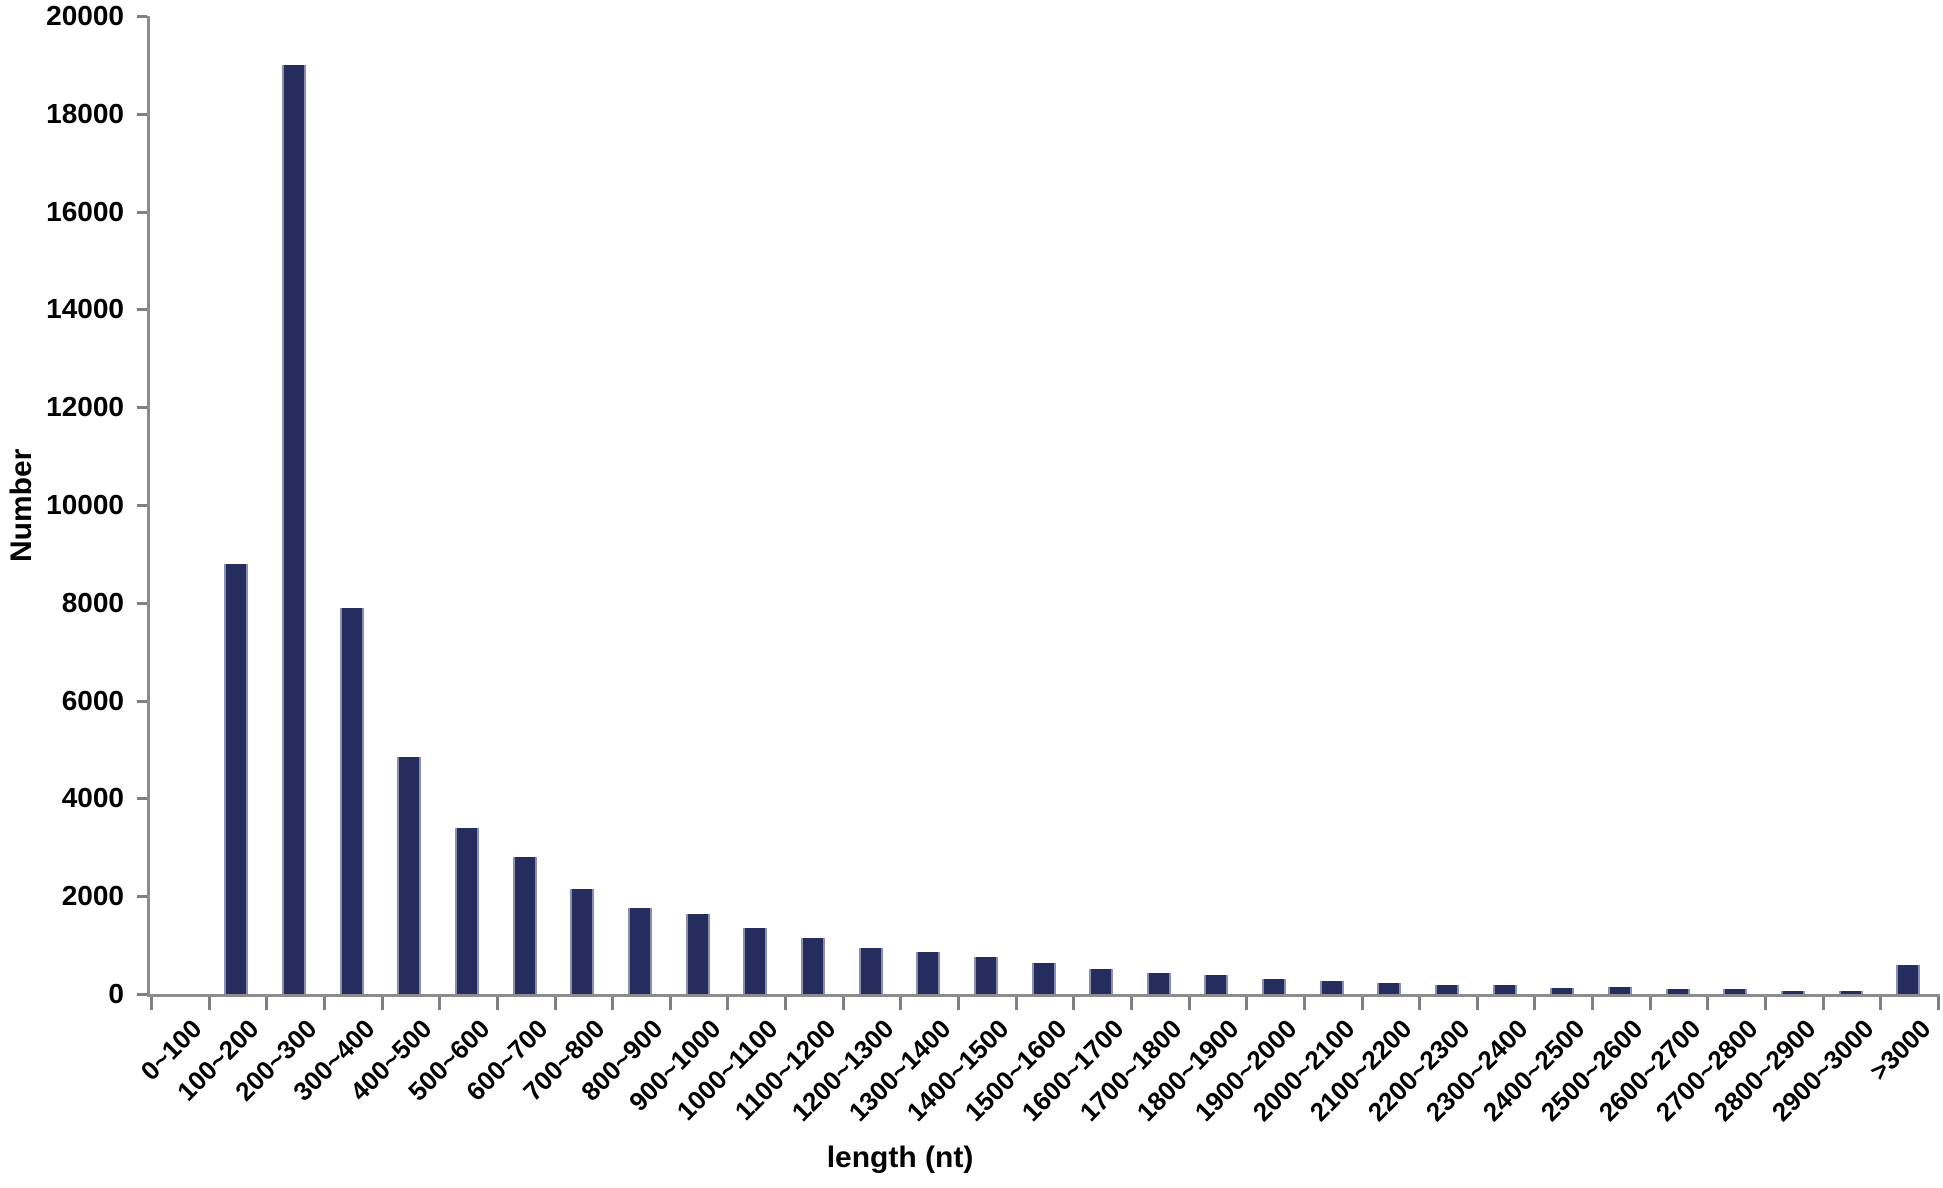 The height and width of the screenshot is (1188, 1943). Describe the element at coordinates (85, 504) in the screenshot. I see `y-tick-label: 10000` at that location.